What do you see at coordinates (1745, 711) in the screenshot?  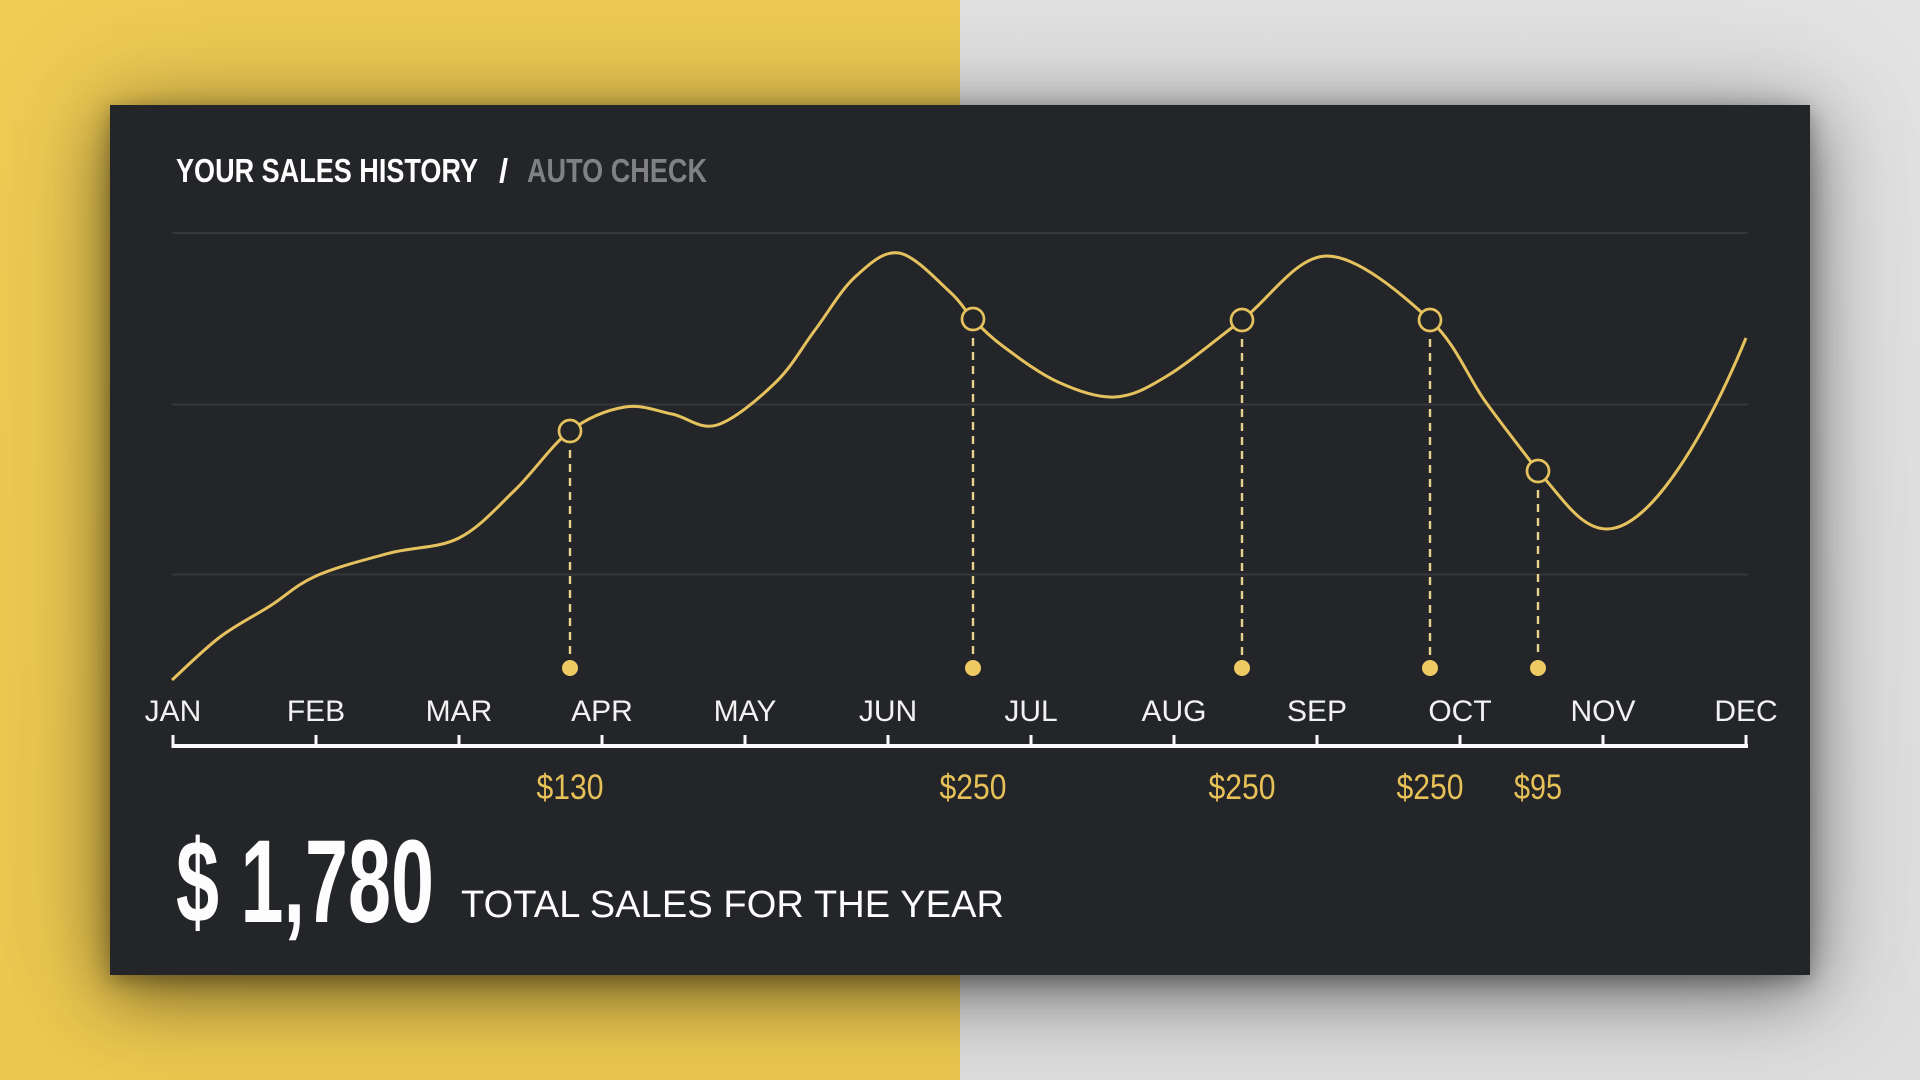 I see `svg-text: DEC` at bounding box center [1745, 711].